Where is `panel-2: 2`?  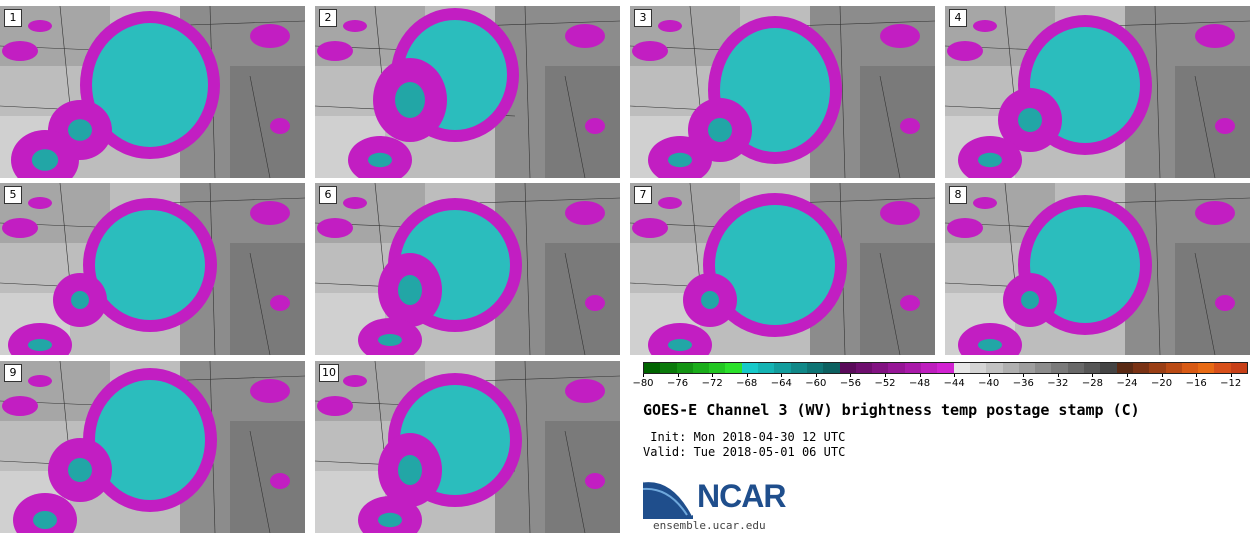
panel-2: 2 is located at coordinates (467, 92).